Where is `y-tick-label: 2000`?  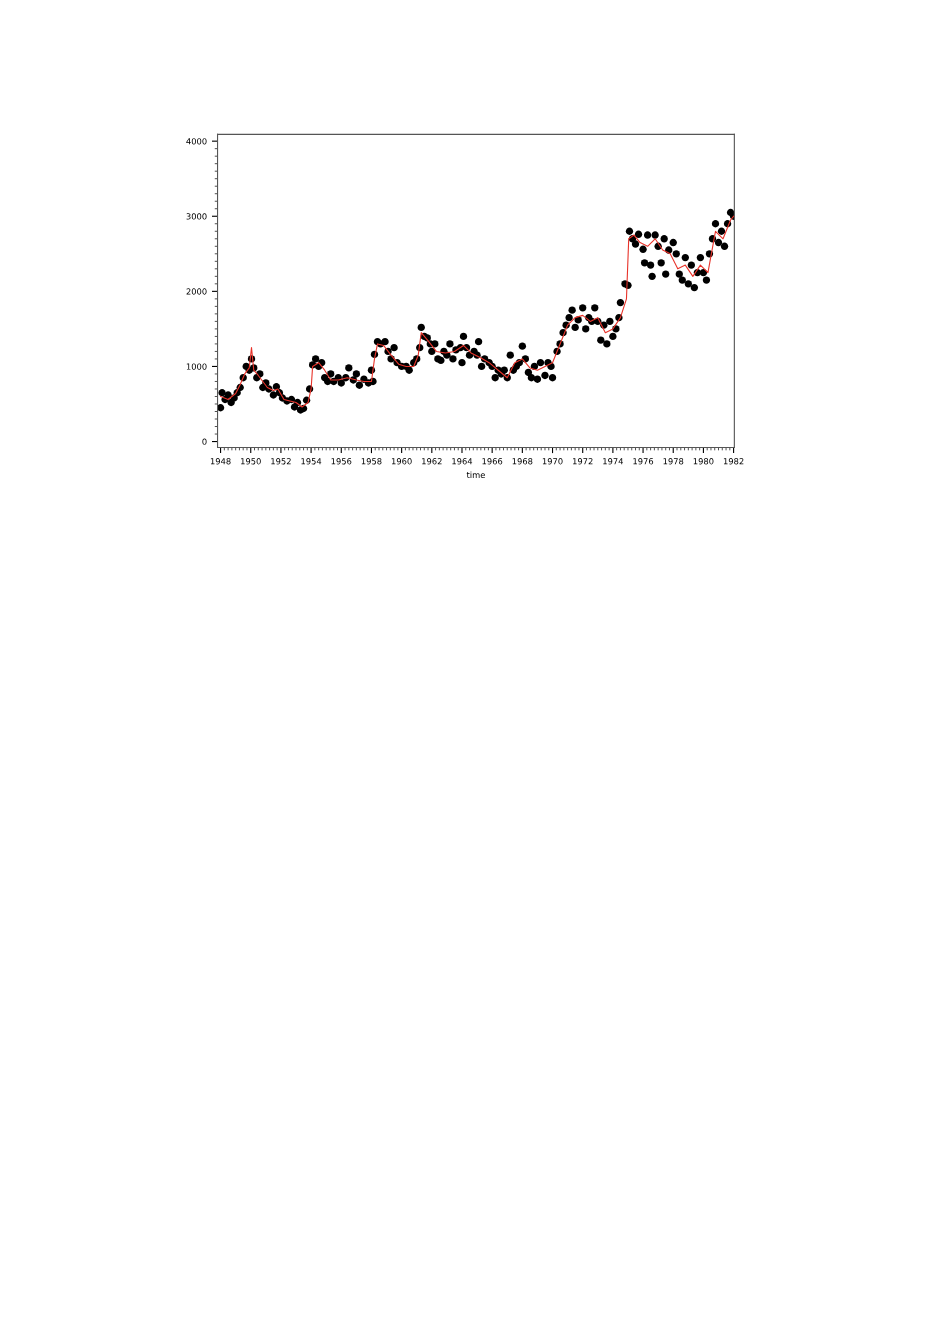
y-tick-label: 2000 is located at coordinates (196, 291).